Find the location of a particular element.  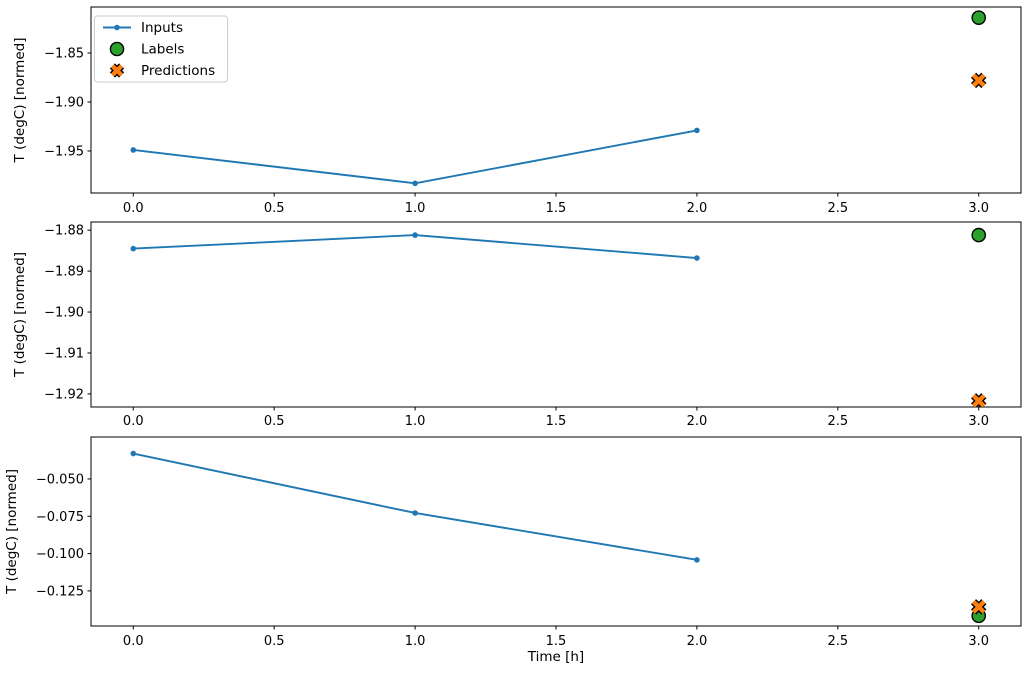

x-axis-label: Time [h] is located at coordinates (555, 657).